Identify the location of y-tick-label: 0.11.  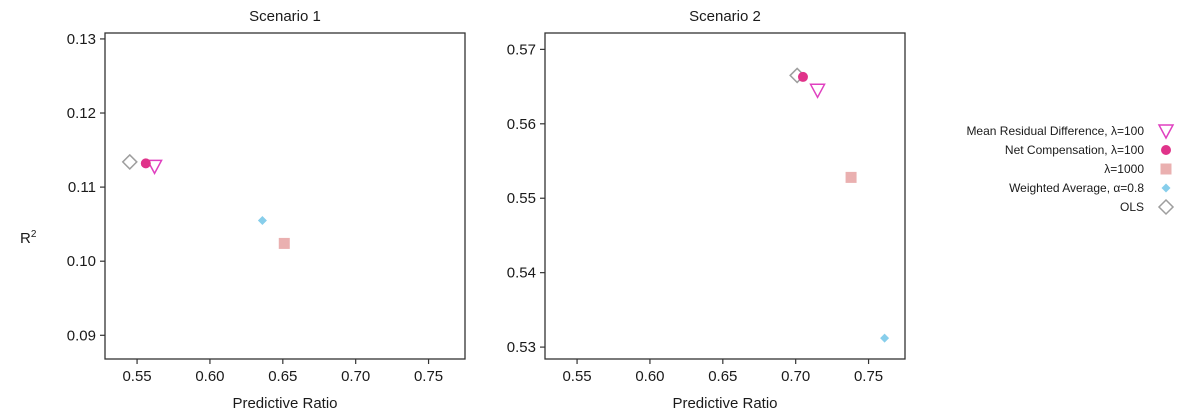
(82, 187).